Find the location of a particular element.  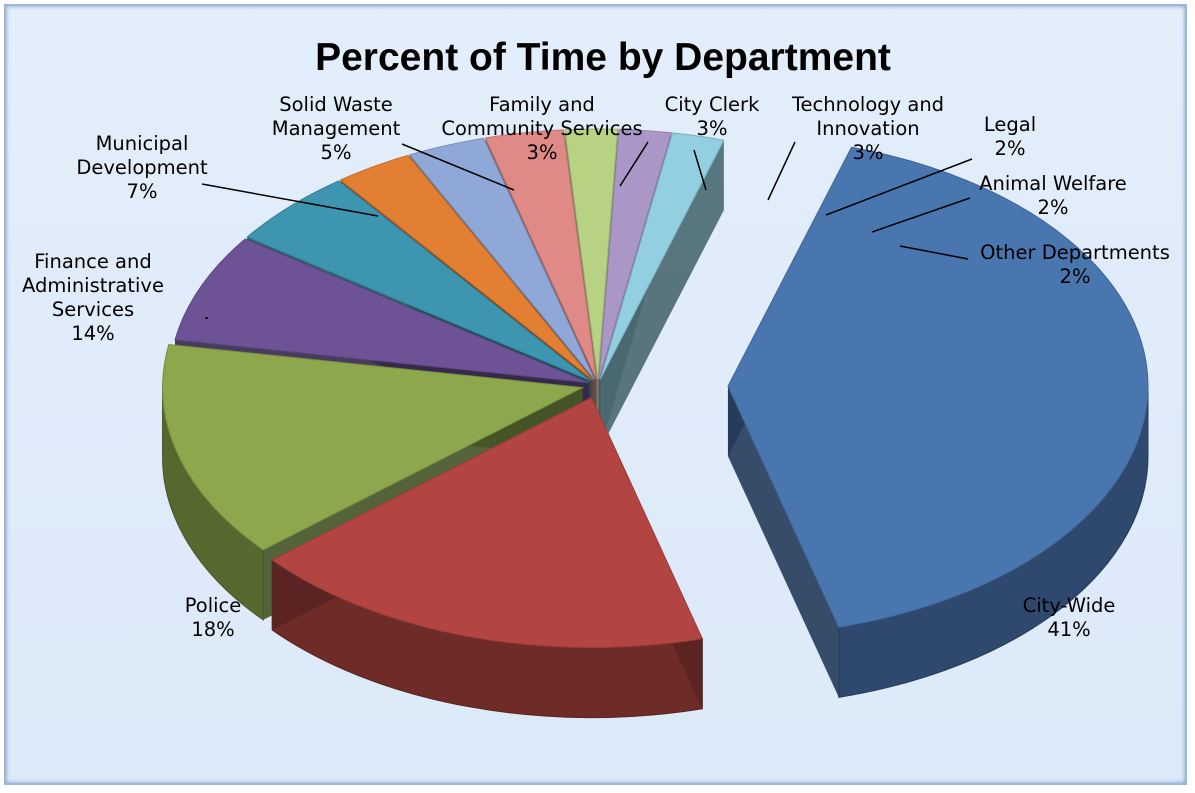

pie-slice-police is located at coordinates (487, 557).